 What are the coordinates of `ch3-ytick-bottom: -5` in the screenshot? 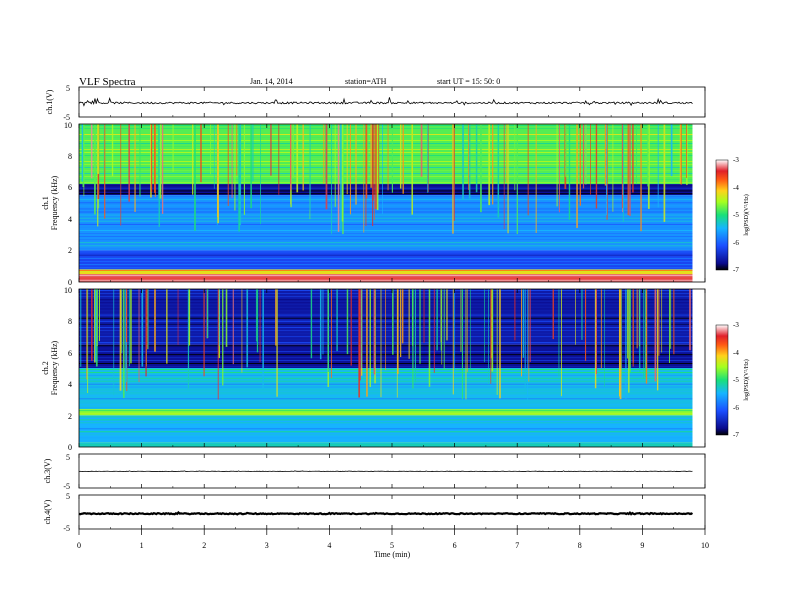 It's located at (66, 486).